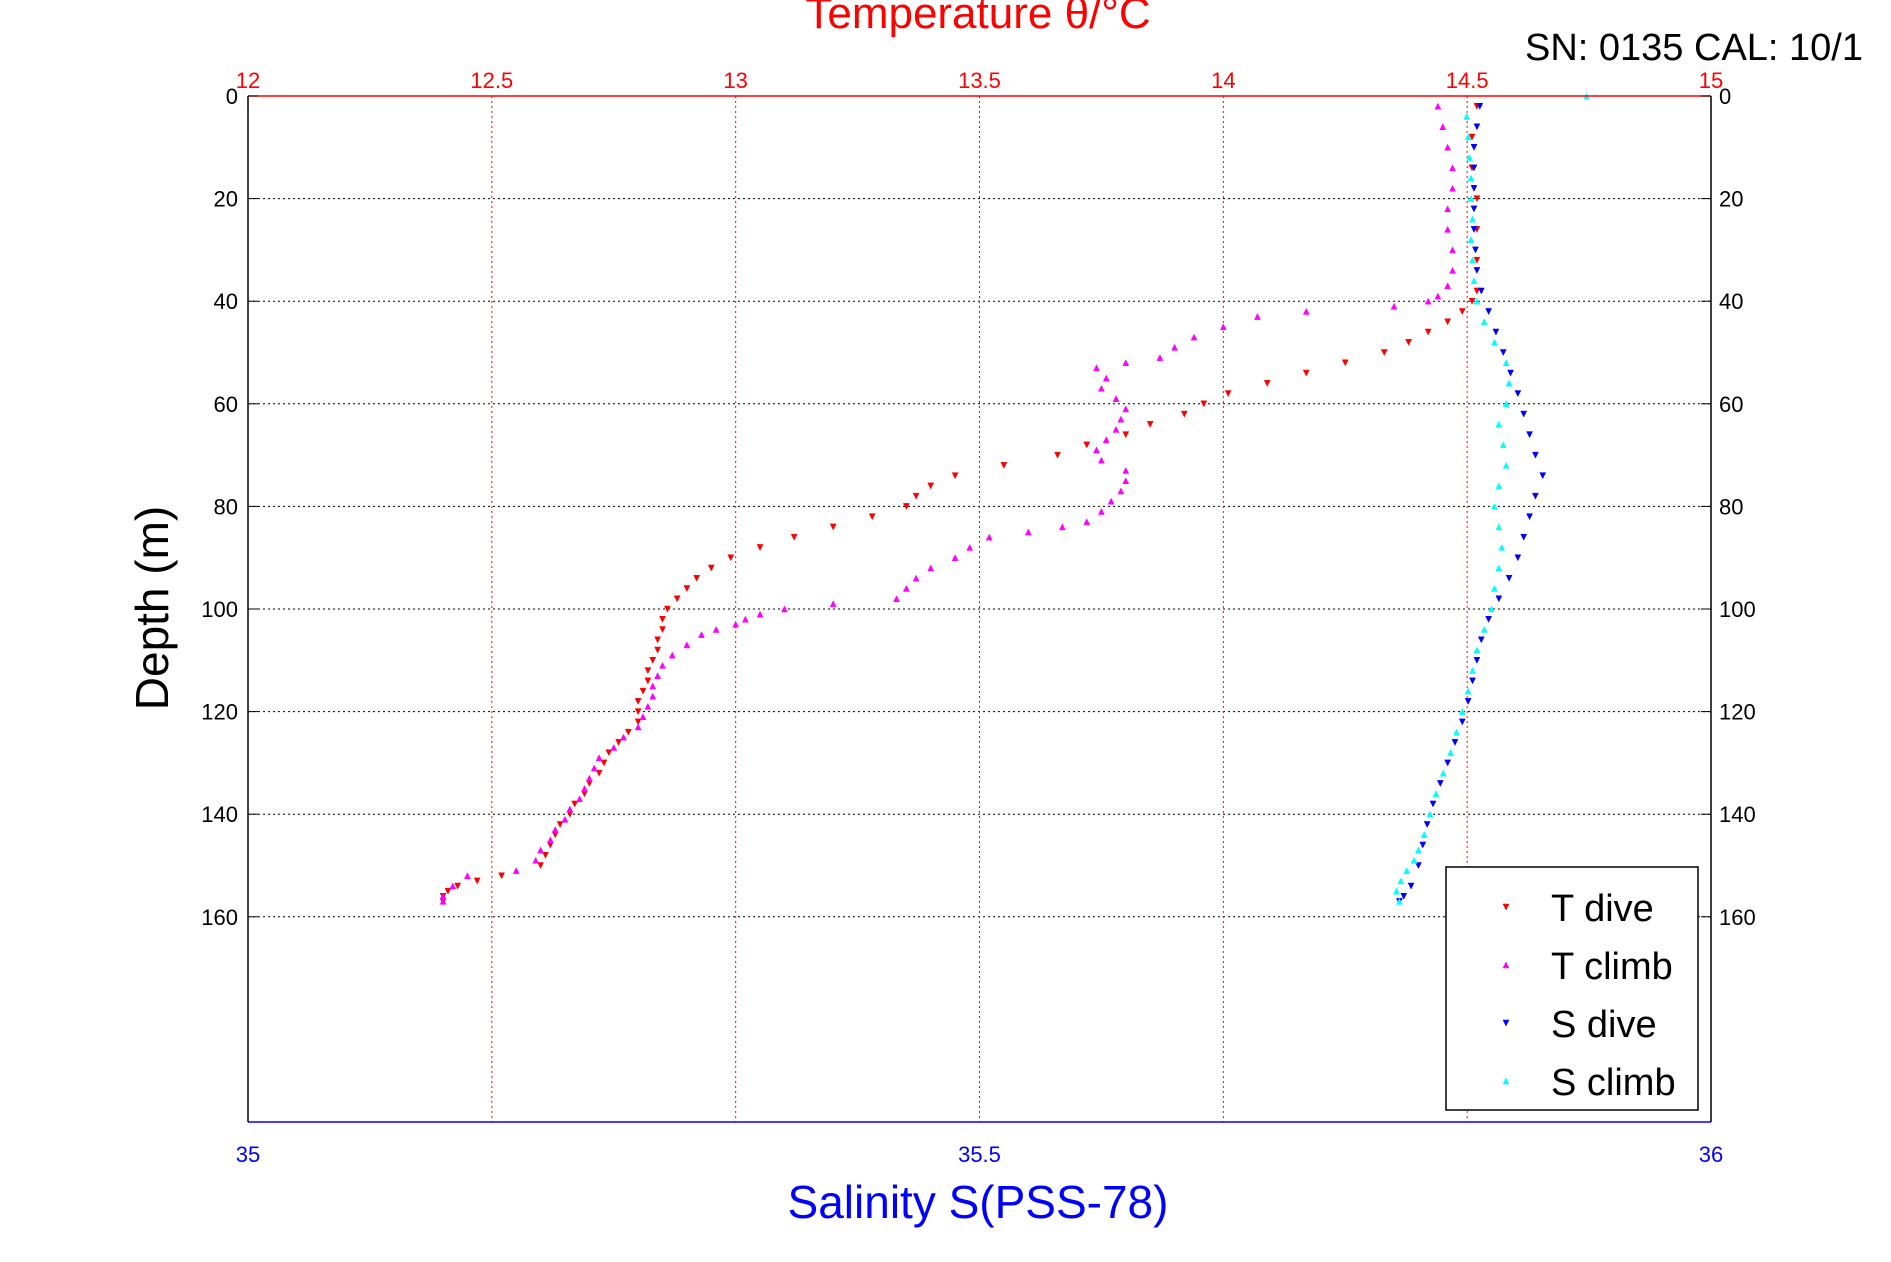  What do you see at coordinates (1731, 199) in the screenshot?
I see `y-tick-label-right: 20` at bounding box center [1731, 199].